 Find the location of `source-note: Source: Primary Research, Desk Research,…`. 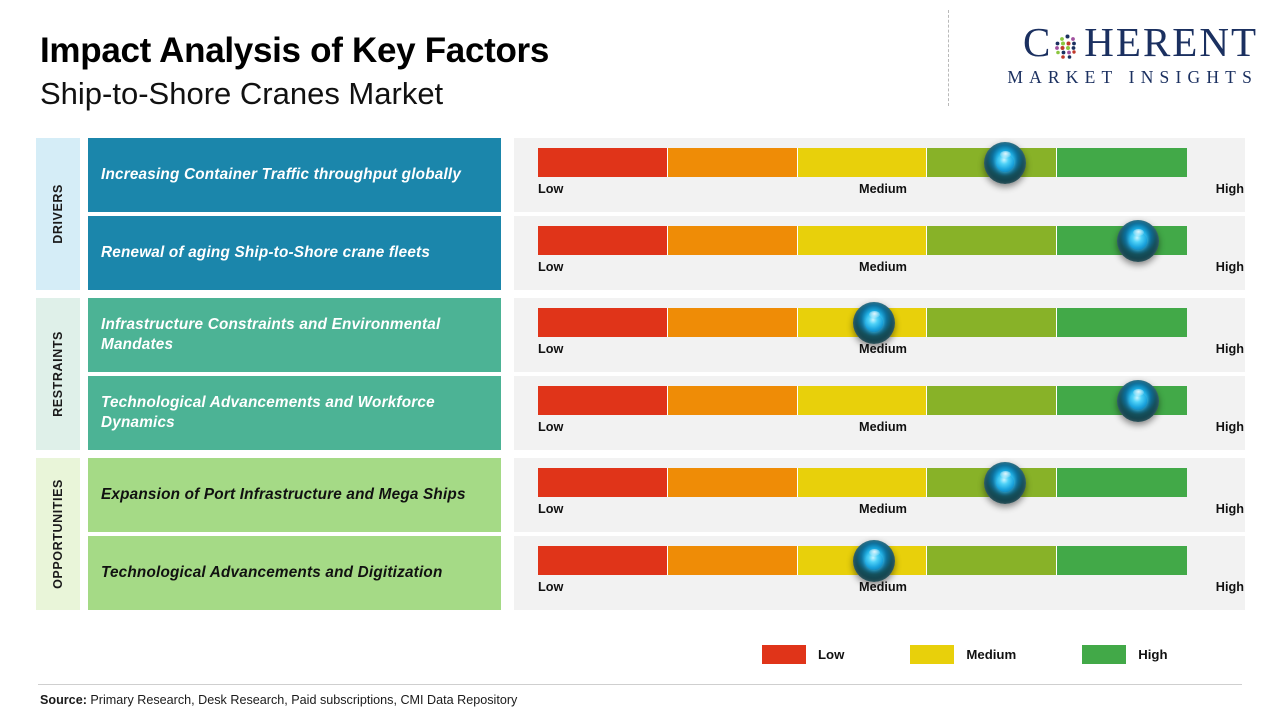

source-note: Source: Primary Research, Desk Research,… is located at coordinates (278, 700).